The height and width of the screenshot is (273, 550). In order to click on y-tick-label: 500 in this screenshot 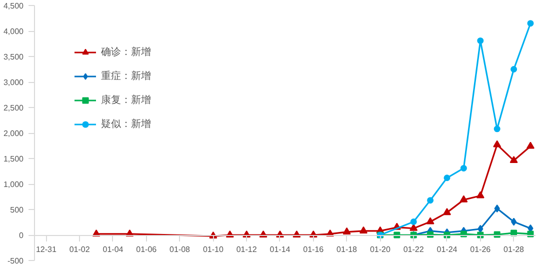, I will do `click(17, 210)`.